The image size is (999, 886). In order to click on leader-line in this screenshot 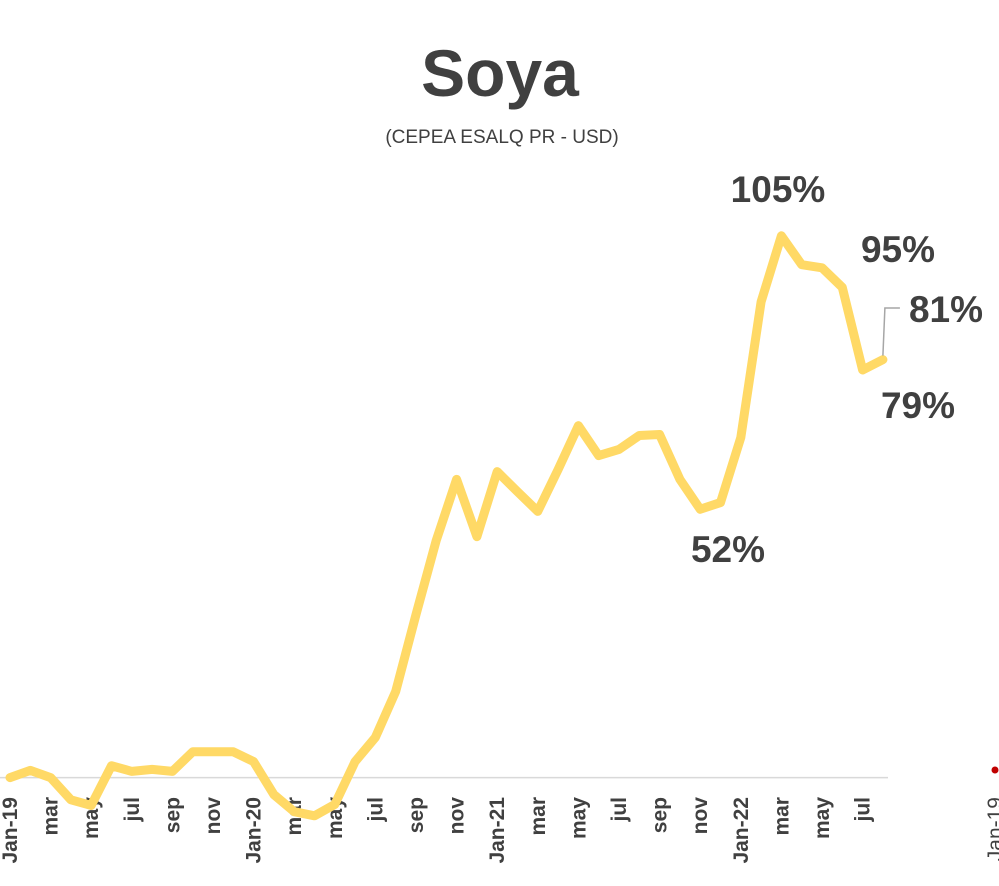, I will do `click(891, 331)`.